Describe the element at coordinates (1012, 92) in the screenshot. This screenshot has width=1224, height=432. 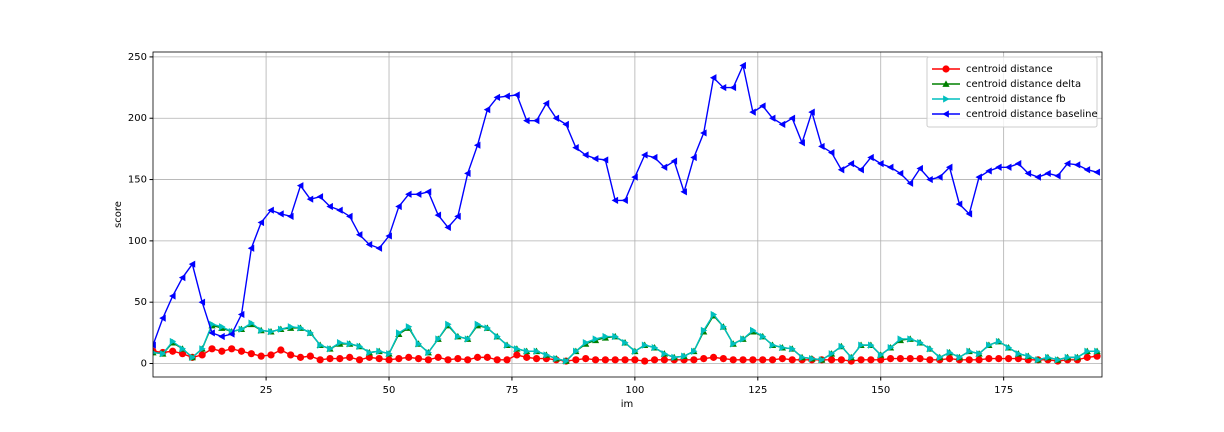
I see `legend-box` at that location.